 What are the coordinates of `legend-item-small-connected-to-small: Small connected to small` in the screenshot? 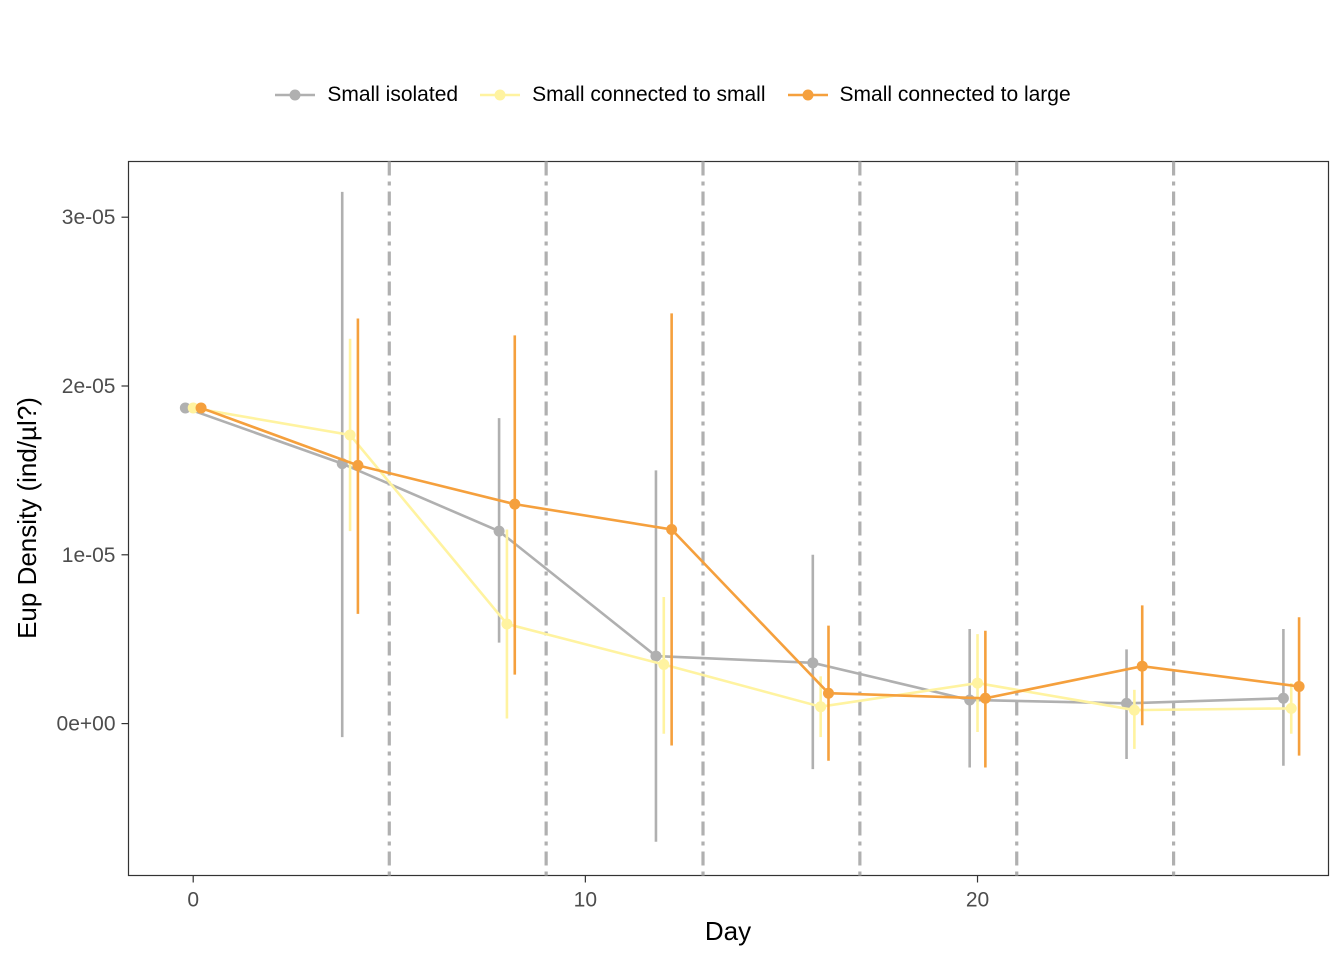 It's located at (622, 95).